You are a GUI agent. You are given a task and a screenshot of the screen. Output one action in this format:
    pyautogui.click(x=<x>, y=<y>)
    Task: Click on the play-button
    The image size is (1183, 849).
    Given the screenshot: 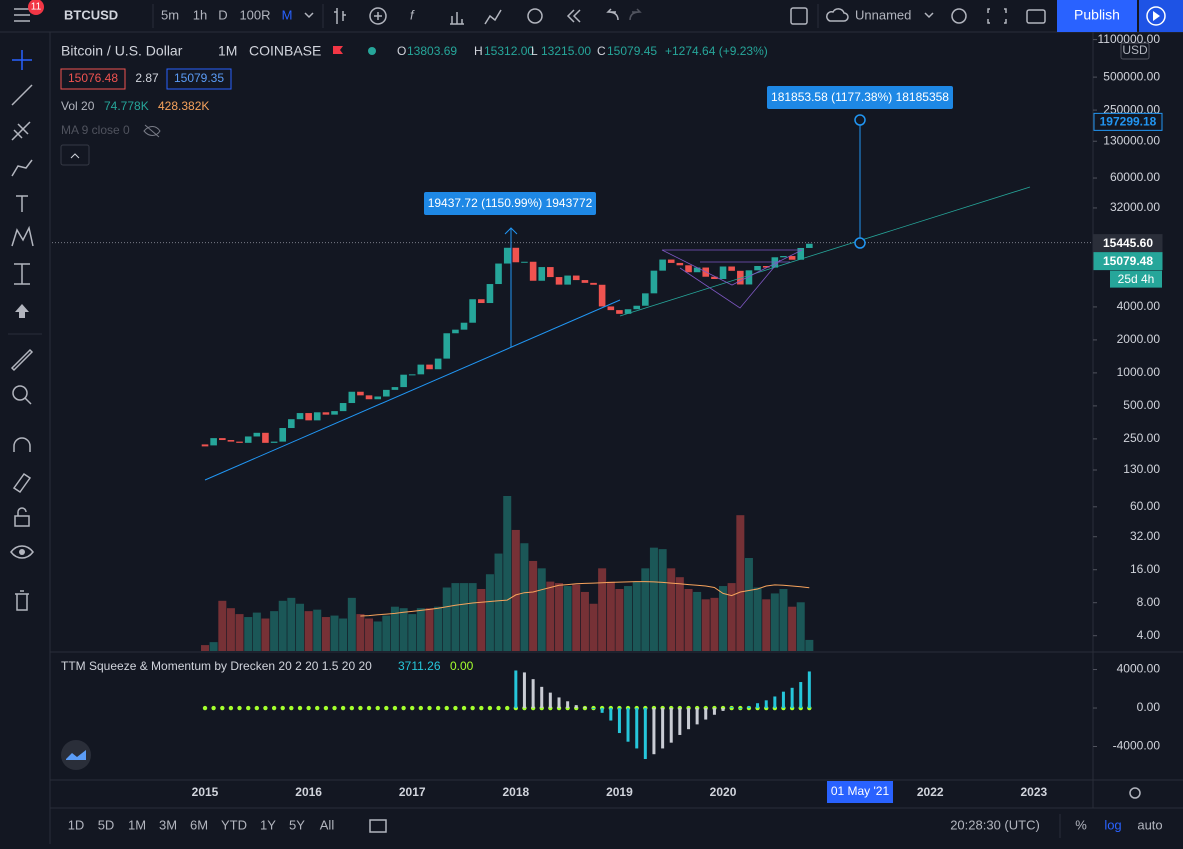 What is the action you would take?
    pyautogui.click(x=1161, y=16)
    